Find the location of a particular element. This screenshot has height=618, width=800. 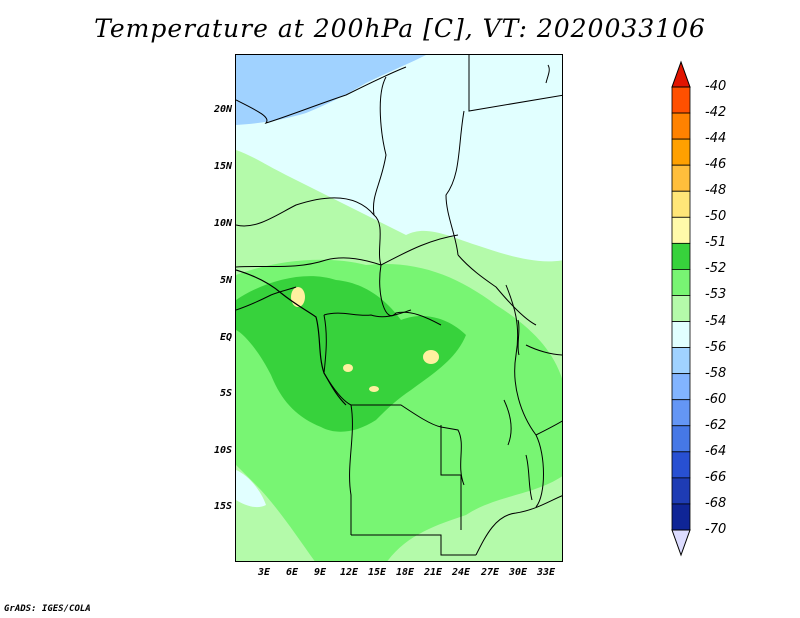

lon-label-18e: 18E is located at coordinates (405, 572).